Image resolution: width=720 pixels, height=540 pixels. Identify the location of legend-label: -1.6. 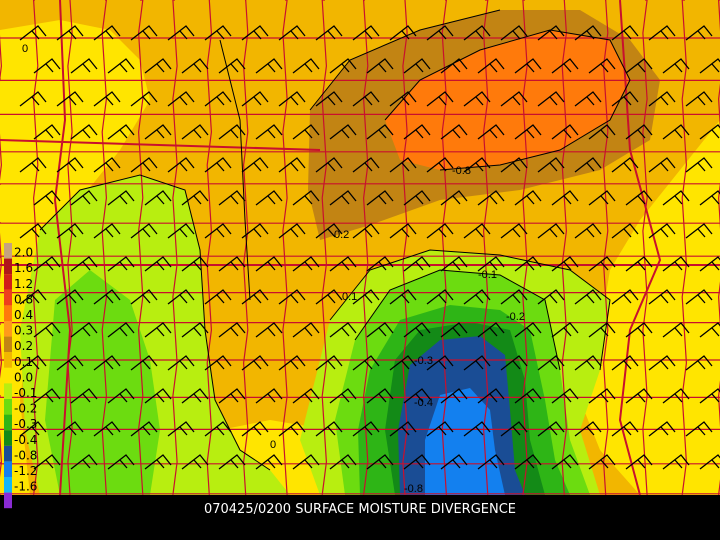
(25, 487).